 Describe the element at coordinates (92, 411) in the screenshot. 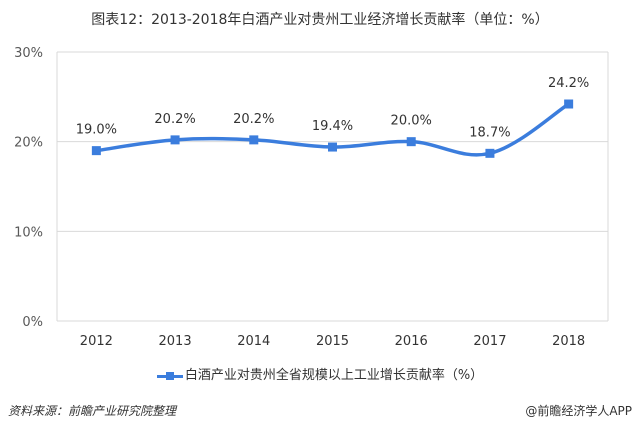

I see `source-note: 资料来源：前瞻产业研究院整理` at that location.